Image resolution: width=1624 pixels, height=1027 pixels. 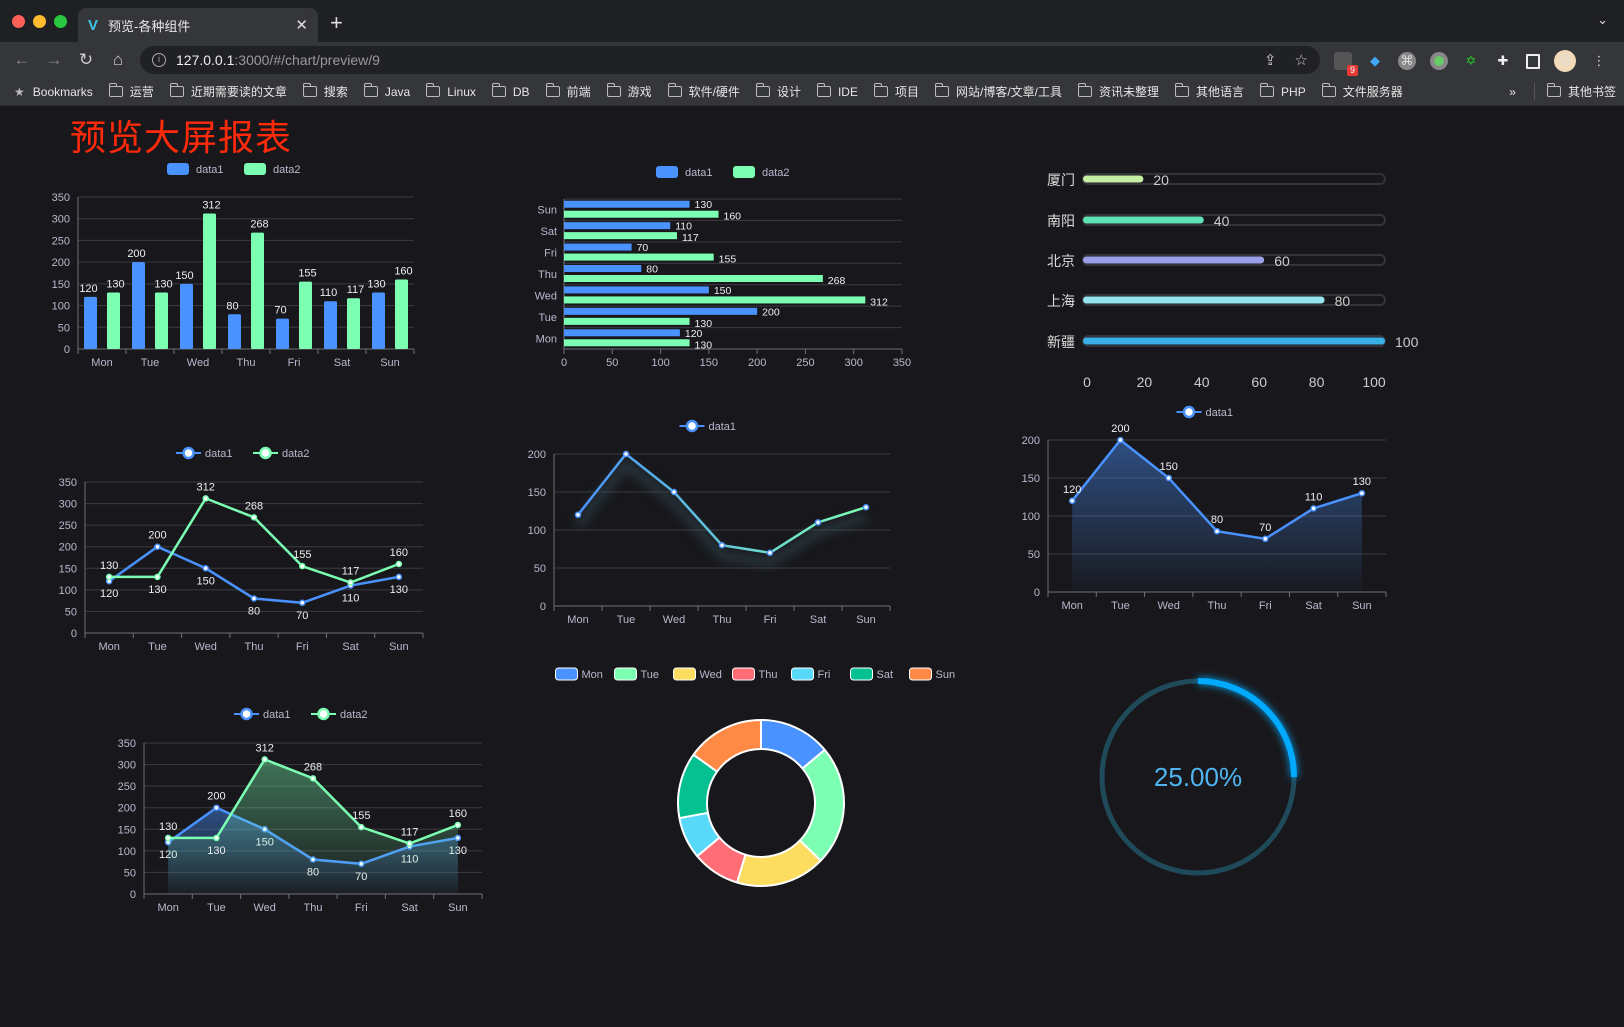 I want to click on bookmark-folder: Java, so click(x=386, y=91).